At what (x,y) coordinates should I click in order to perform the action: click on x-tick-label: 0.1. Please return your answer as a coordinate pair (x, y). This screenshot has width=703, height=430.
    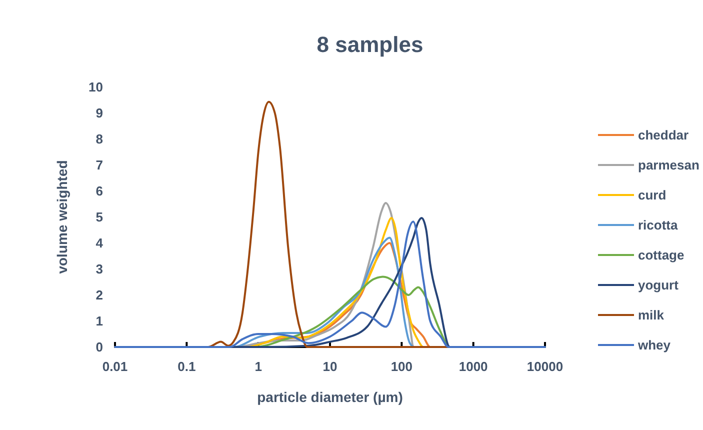
    Looking at the image, I should click on (187, 366).